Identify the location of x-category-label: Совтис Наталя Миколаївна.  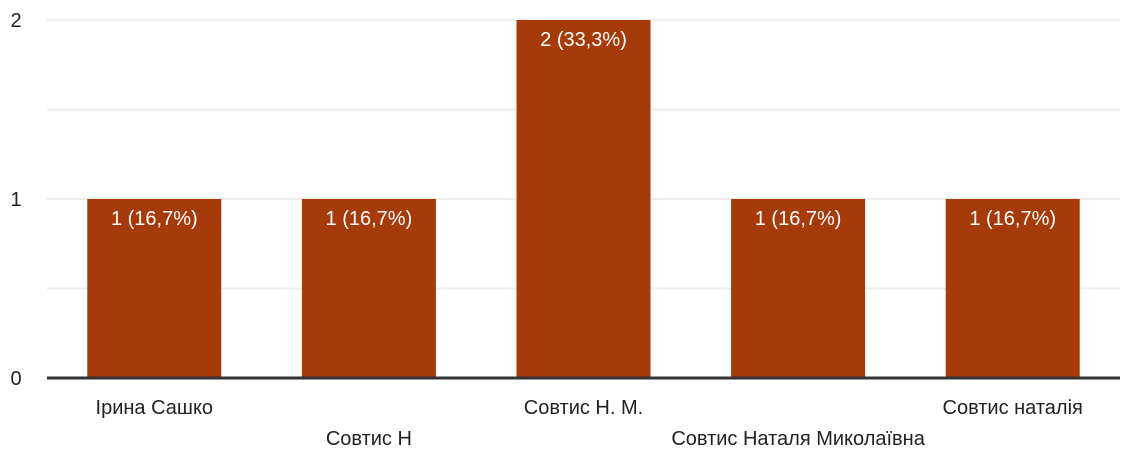
(798, 439).